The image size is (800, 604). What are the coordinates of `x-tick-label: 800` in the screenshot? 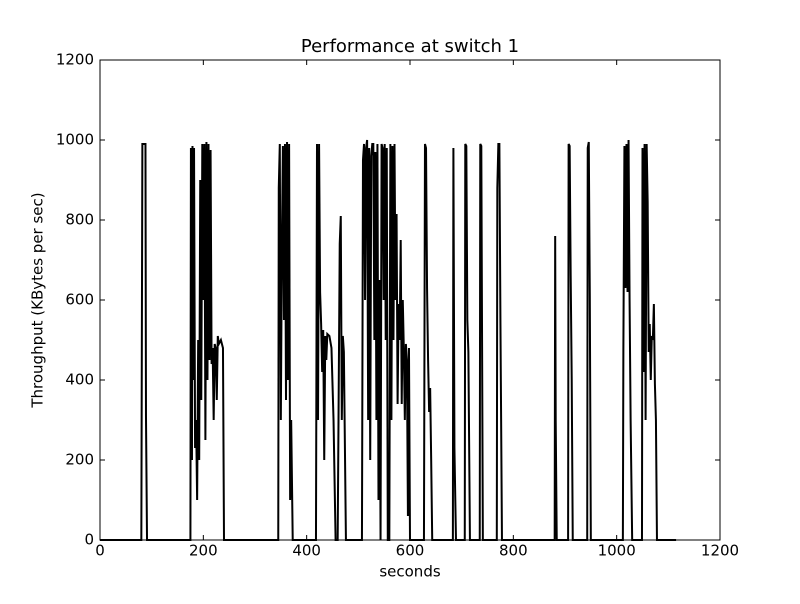 It's located at (513, 551).